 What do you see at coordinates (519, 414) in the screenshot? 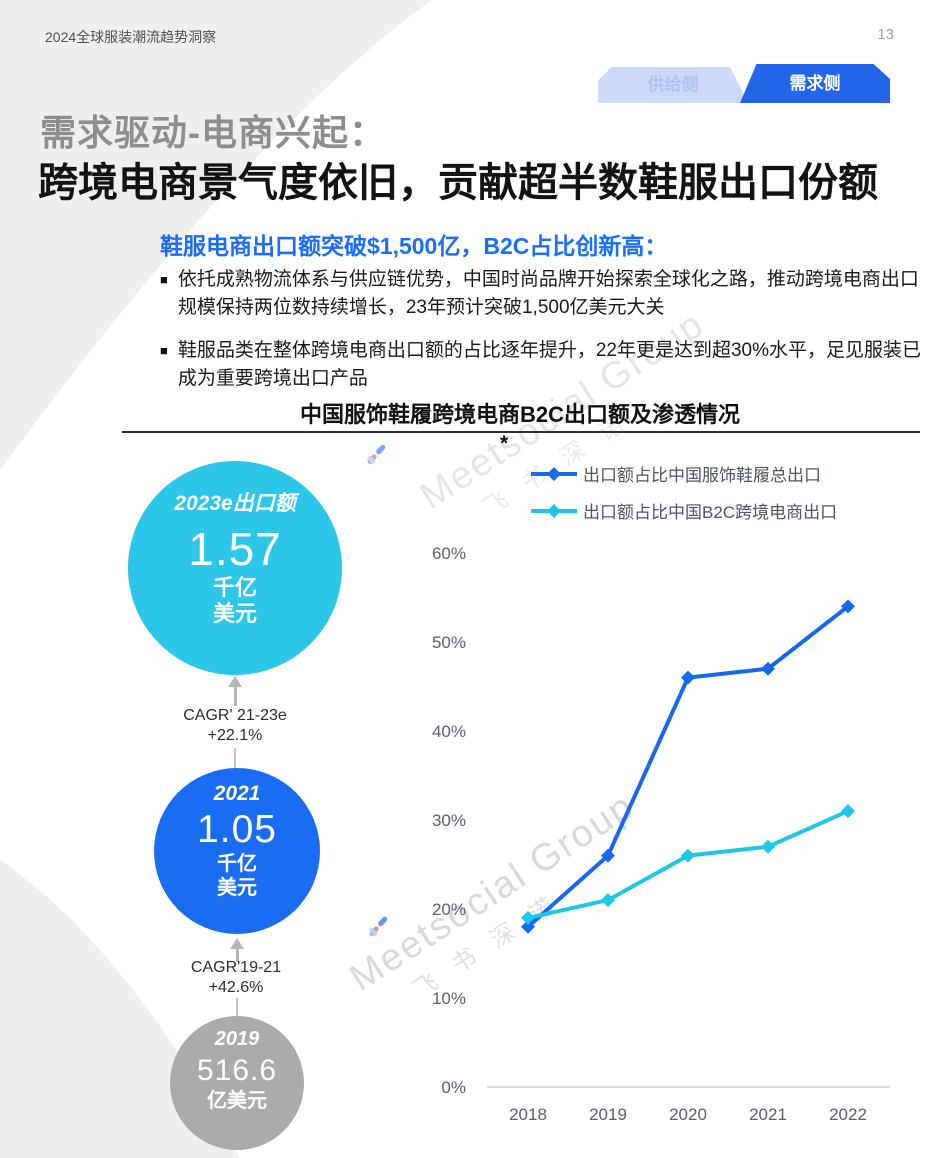
I see `chart-title: 中国服饰鞋履跨境电商B2C出口额及渗透情况` at bounding box center [519, 414].